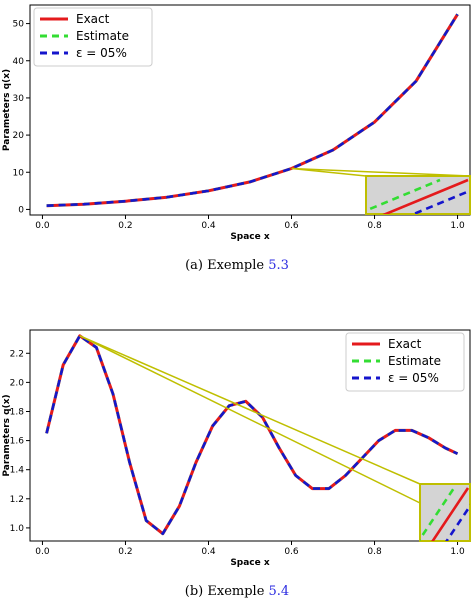  I want to click on y-tick-label: 30, so click(19, 99).